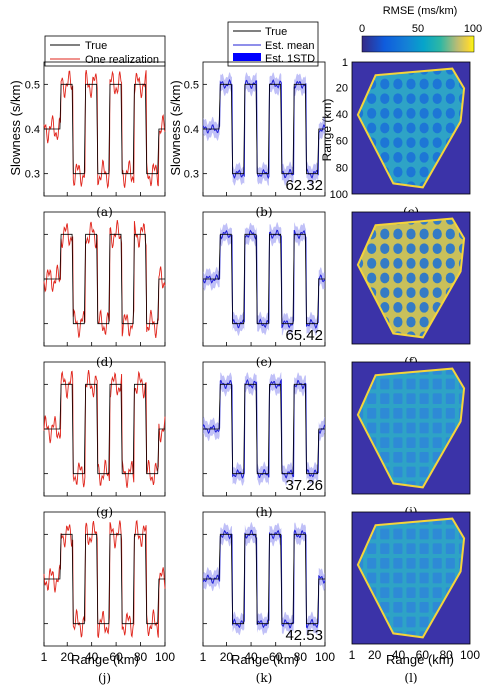  I want to click on panel-h: 37.26(h), so click(264, 440).